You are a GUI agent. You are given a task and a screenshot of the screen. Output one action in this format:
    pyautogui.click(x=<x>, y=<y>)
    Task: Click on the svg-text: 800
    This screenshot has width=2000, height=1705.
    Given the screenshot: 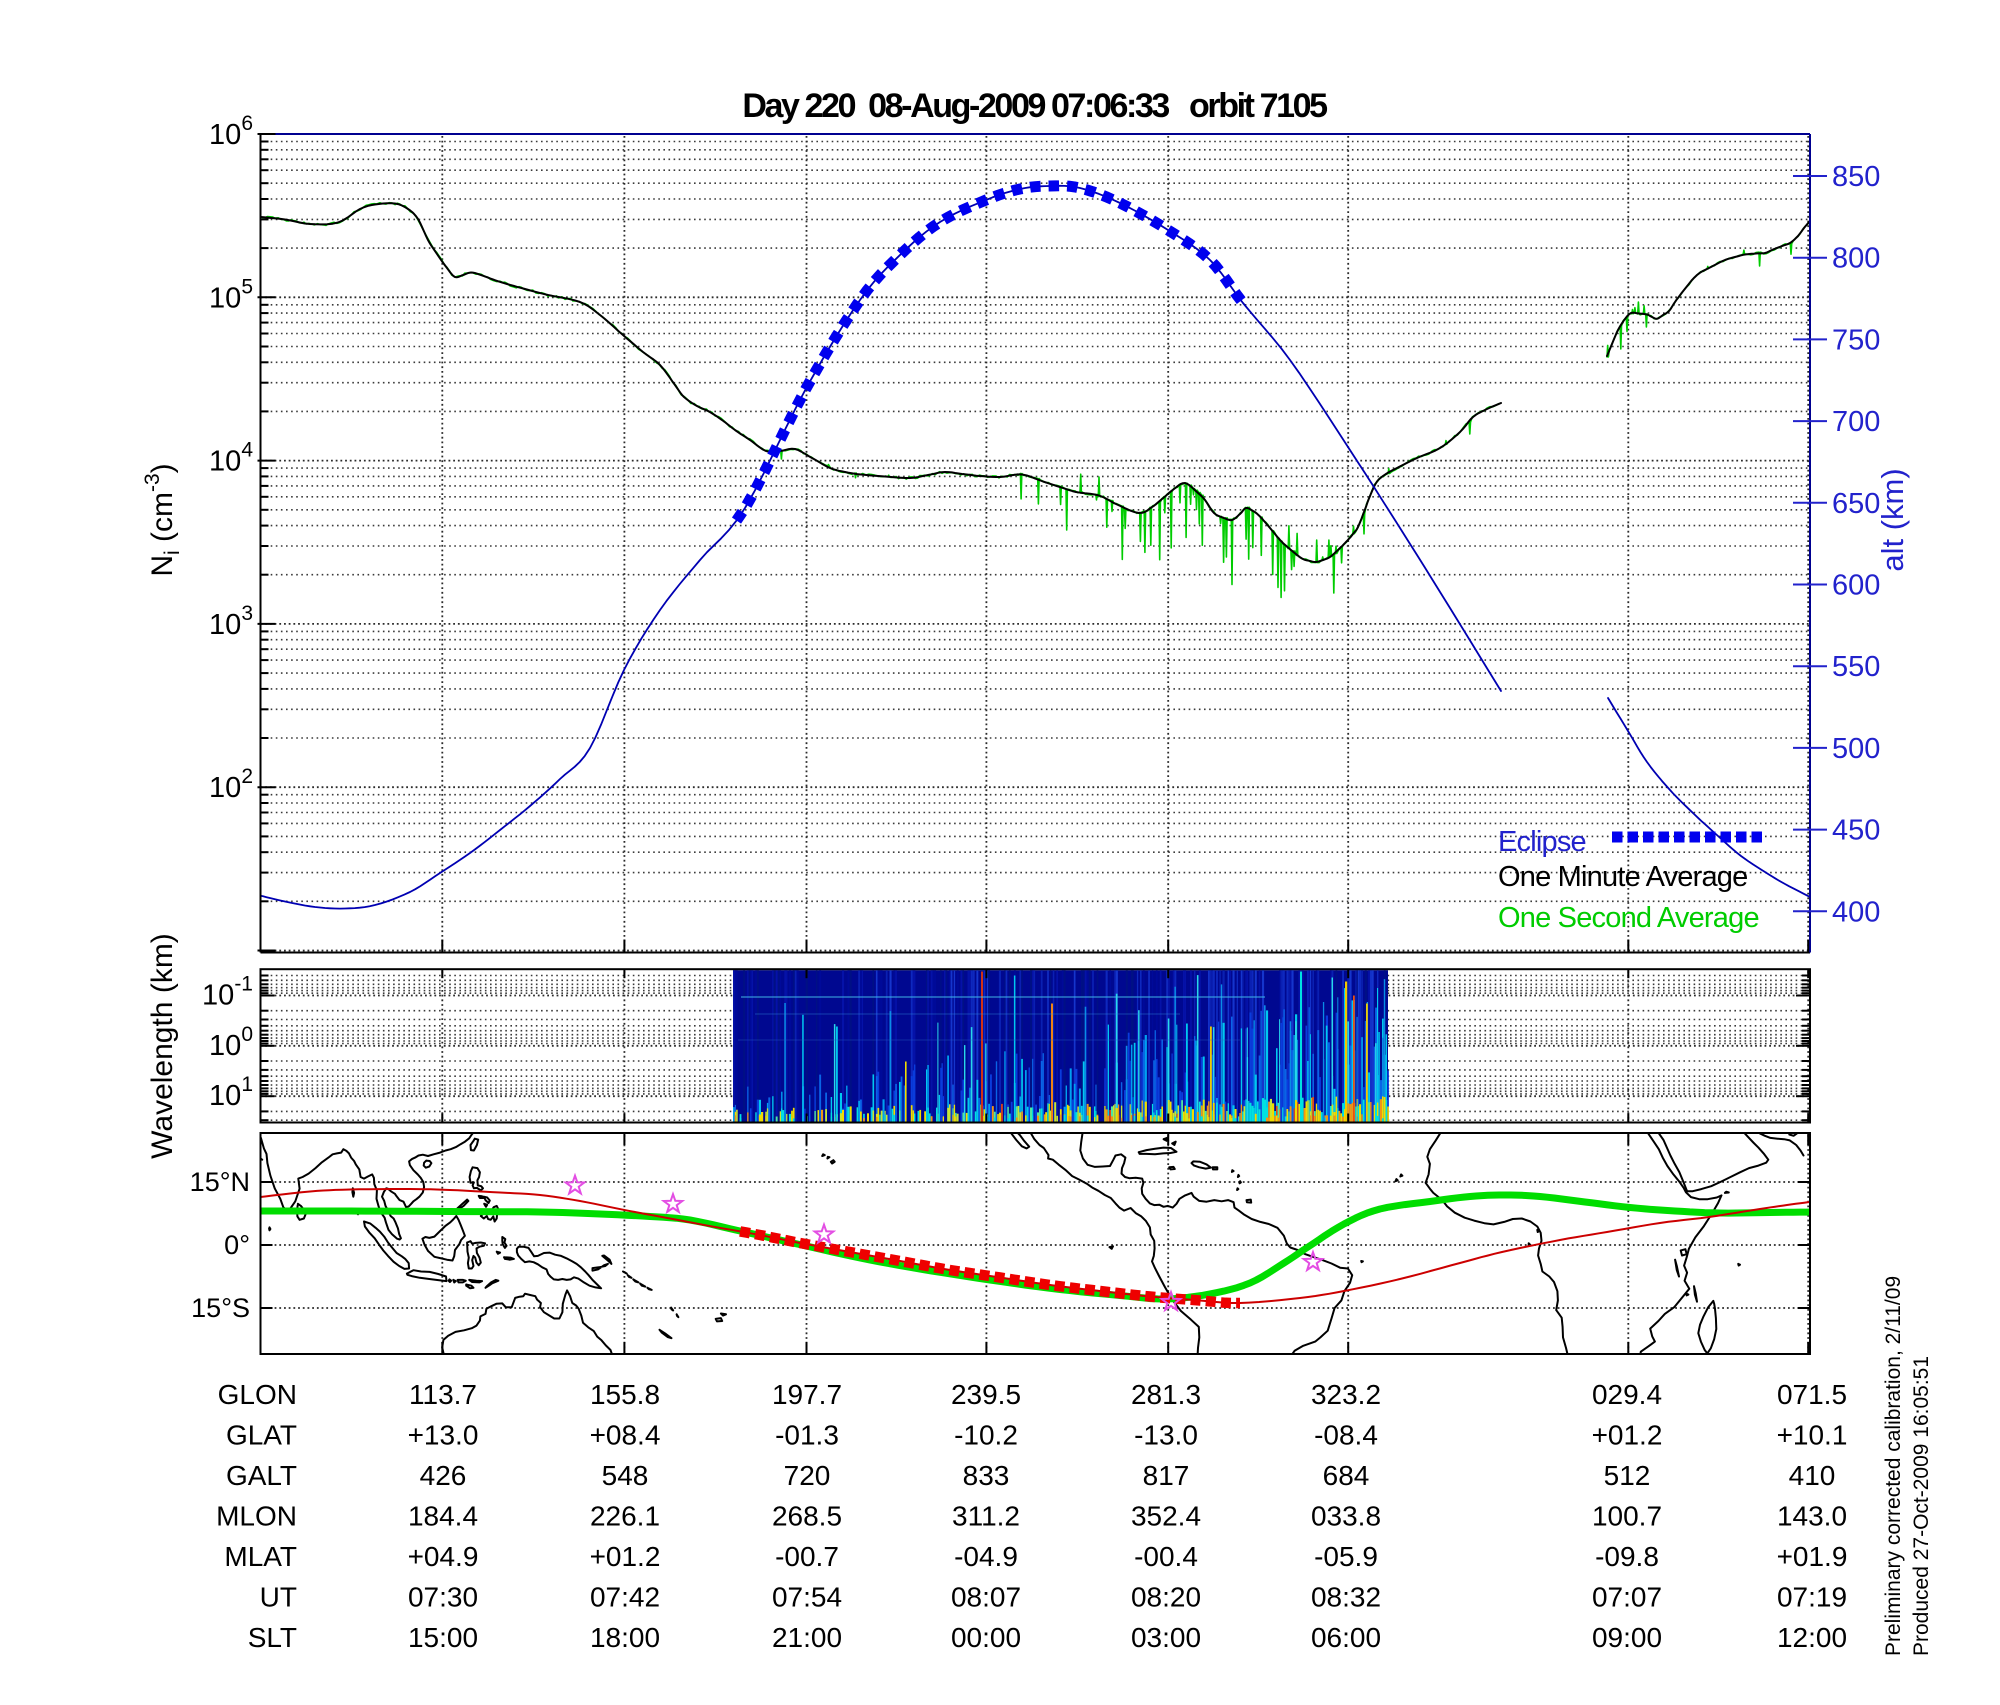 What is the action you would take?
    pyautogui.click(x=1856, y=259)
    